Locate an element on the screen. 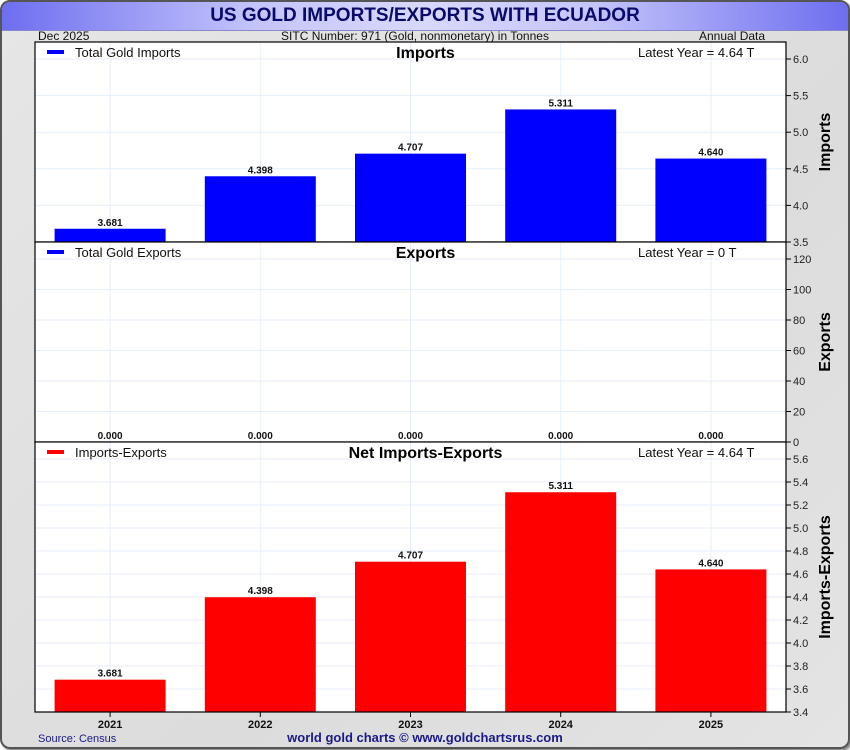 The height and width of the screenshot is (750, 850). legend-label: Total Gold Exports is located at coordinates (128, 252).